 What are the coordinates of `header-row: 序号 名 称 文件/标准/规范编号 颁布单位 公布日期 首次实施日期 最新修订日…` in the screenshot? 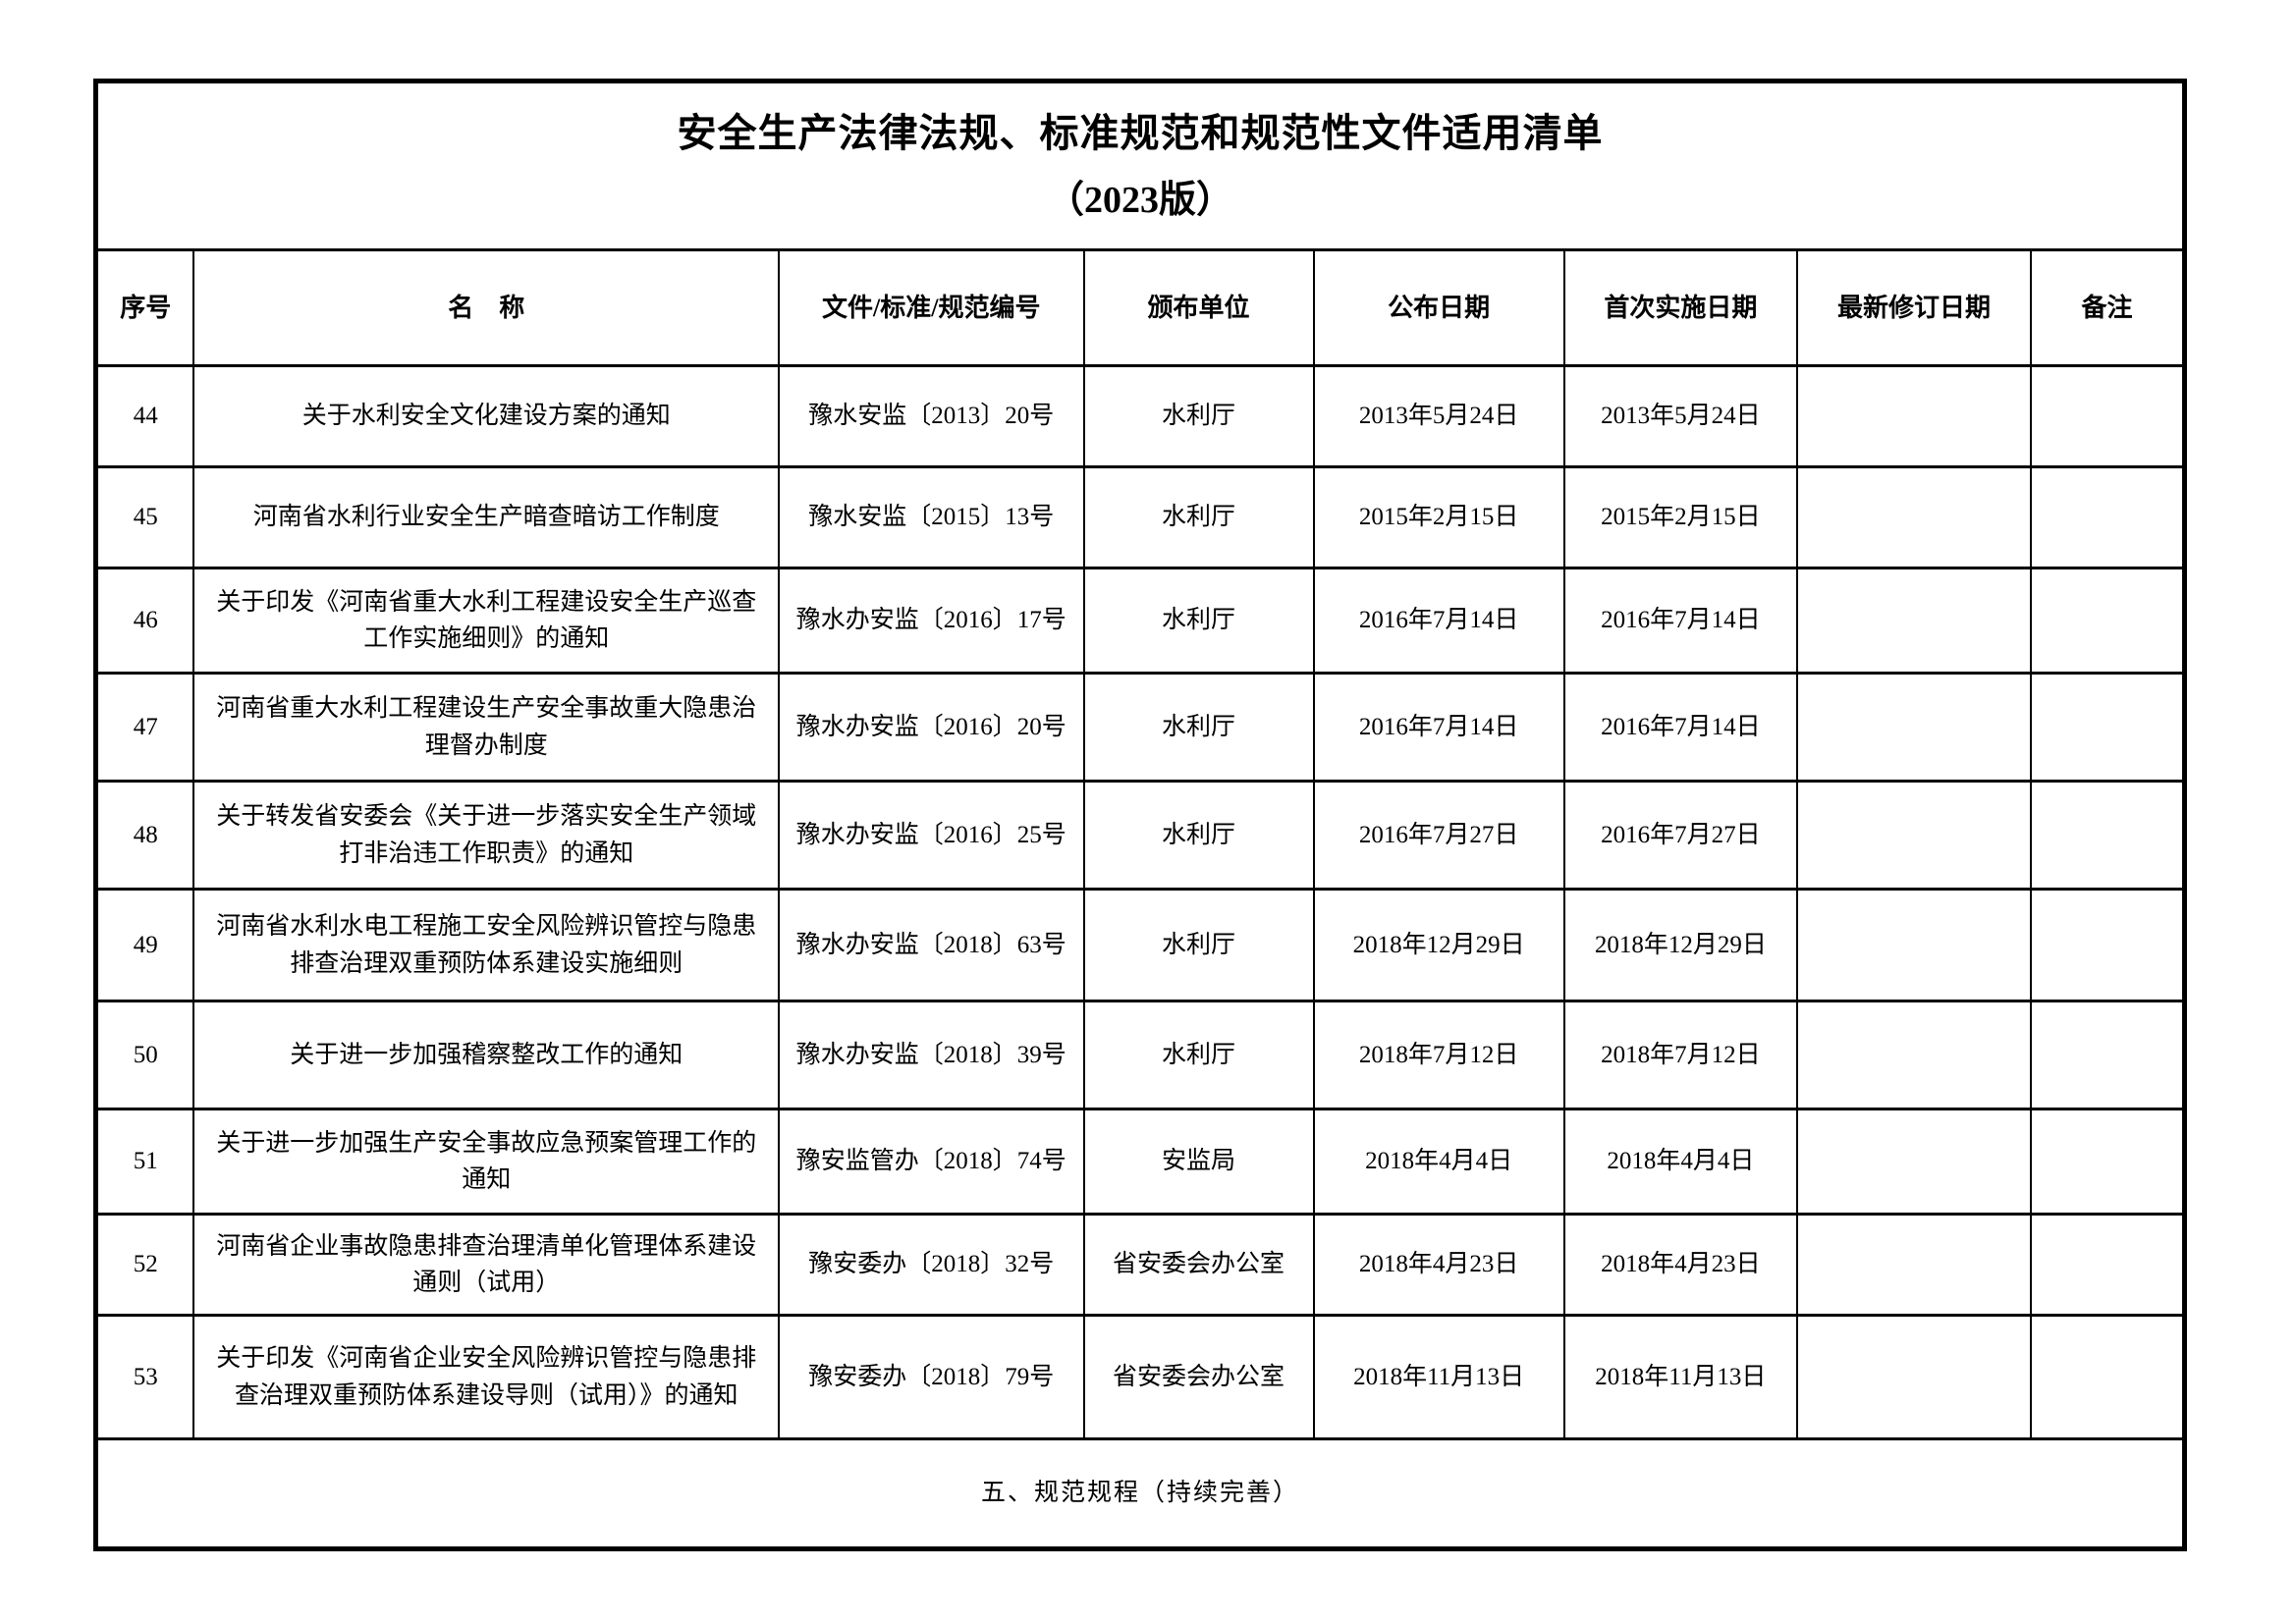 It's located at (1140, 307).